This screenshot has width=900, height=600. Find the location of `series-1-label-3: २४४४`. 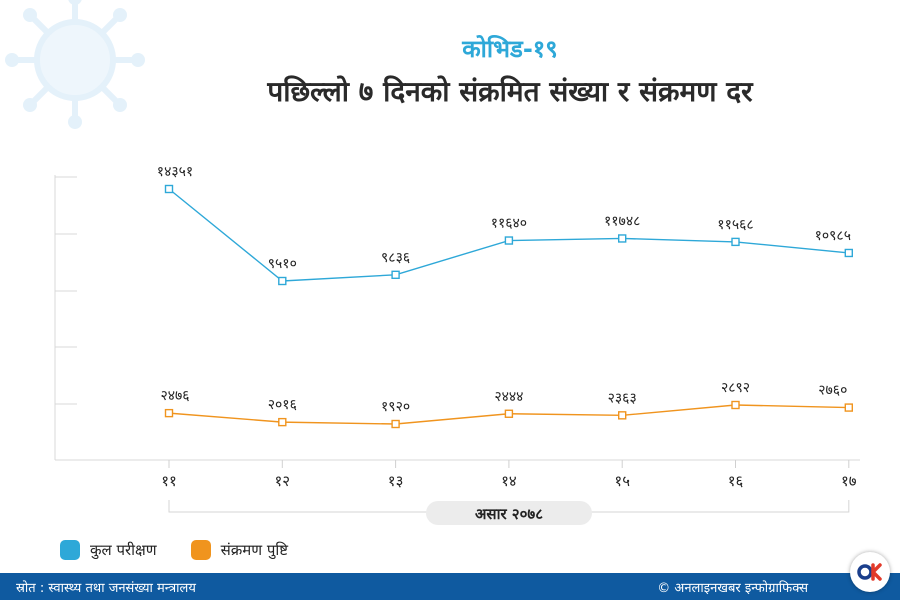

series-1-label-3: २४४४ is located at coordinates (508, 397).